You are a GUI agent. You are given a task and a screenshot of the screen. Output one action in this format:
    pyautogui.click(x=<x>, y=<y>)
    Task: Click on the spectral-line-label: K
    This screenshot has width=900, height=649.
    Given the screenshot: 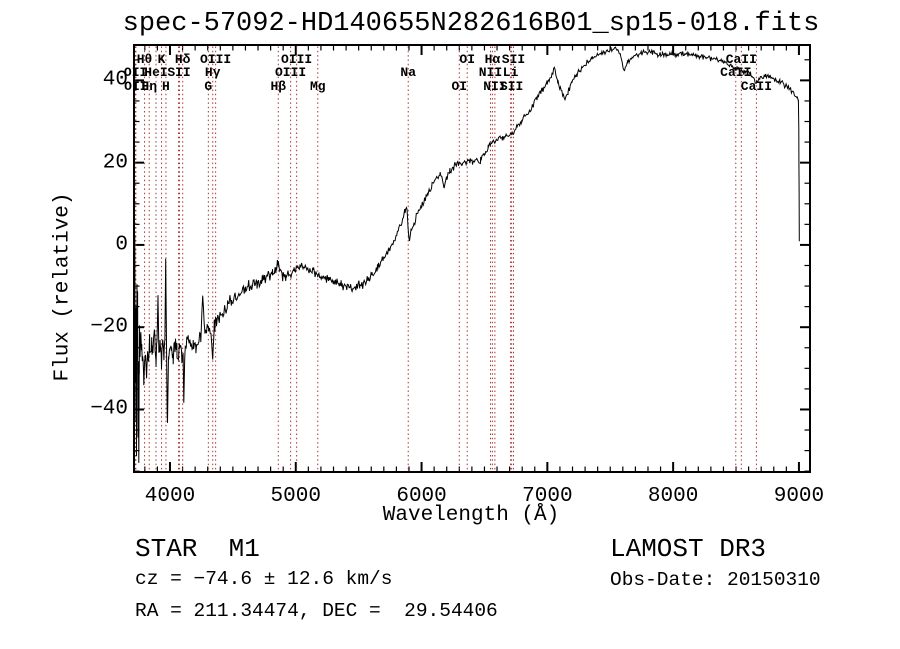 What is the action you would take?
    pyautogui.click(x=161, y=59)
    